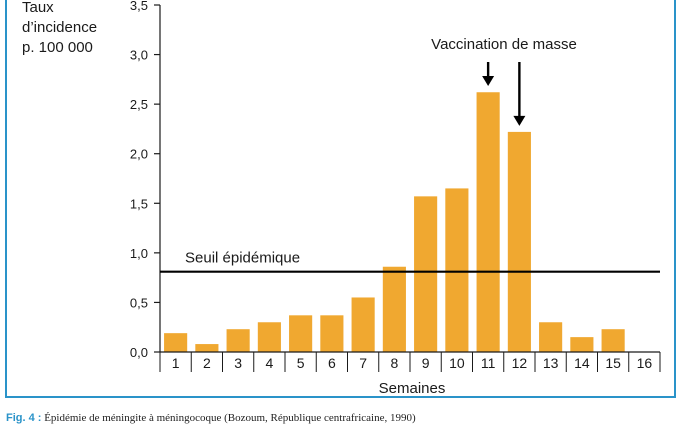 The image size is (686, 430). Describe the element at coordinates (139, 203) in the screenshot. I see `y-tick-label: 1,5` at that location.